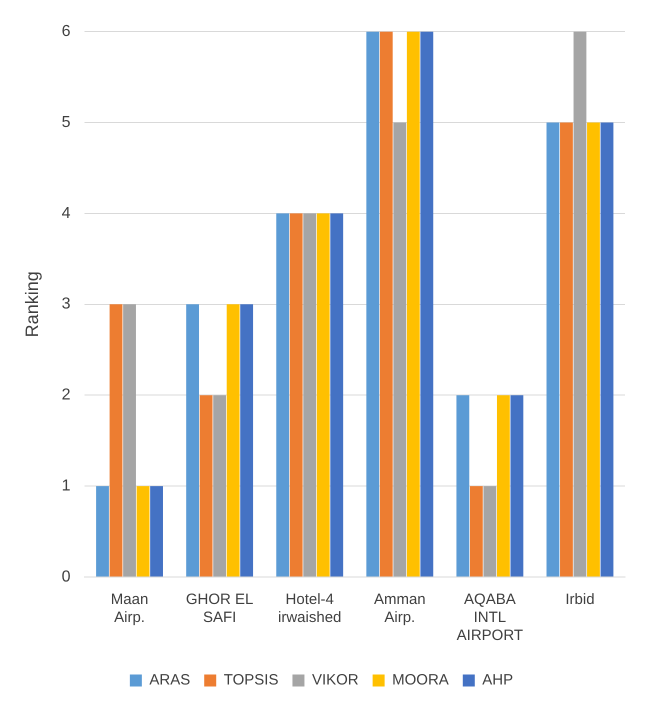  Describe the element at coordinates (580, 599) in the screenshot. I see `x-tick-label: Irbid` at that location.